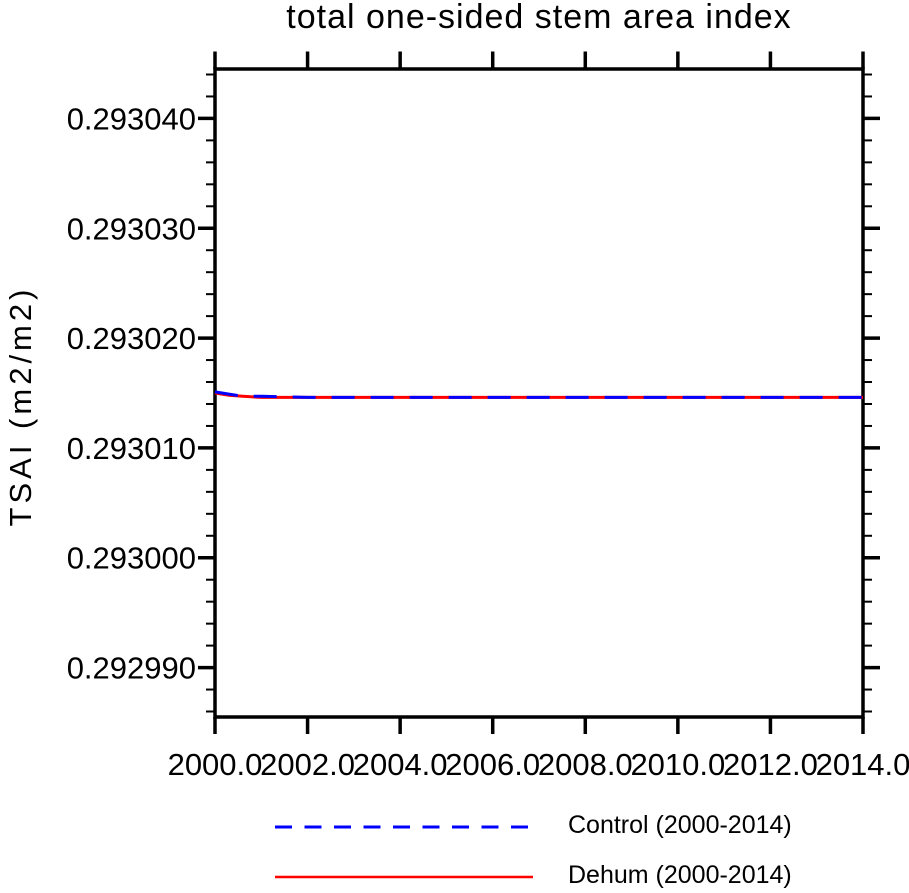 This screenshot has width=909, height=893. Describe the element at coordinates (215, 764) in the screenshot. I see `x-tick-label: 2000.0` at that location.